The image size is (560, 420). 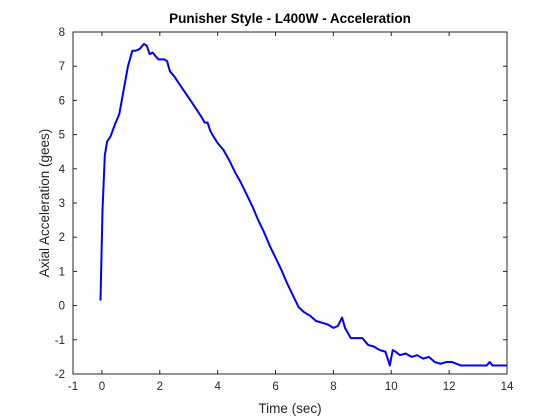 I want to click on y-tick-label: 0, so click(x=62, y=307).